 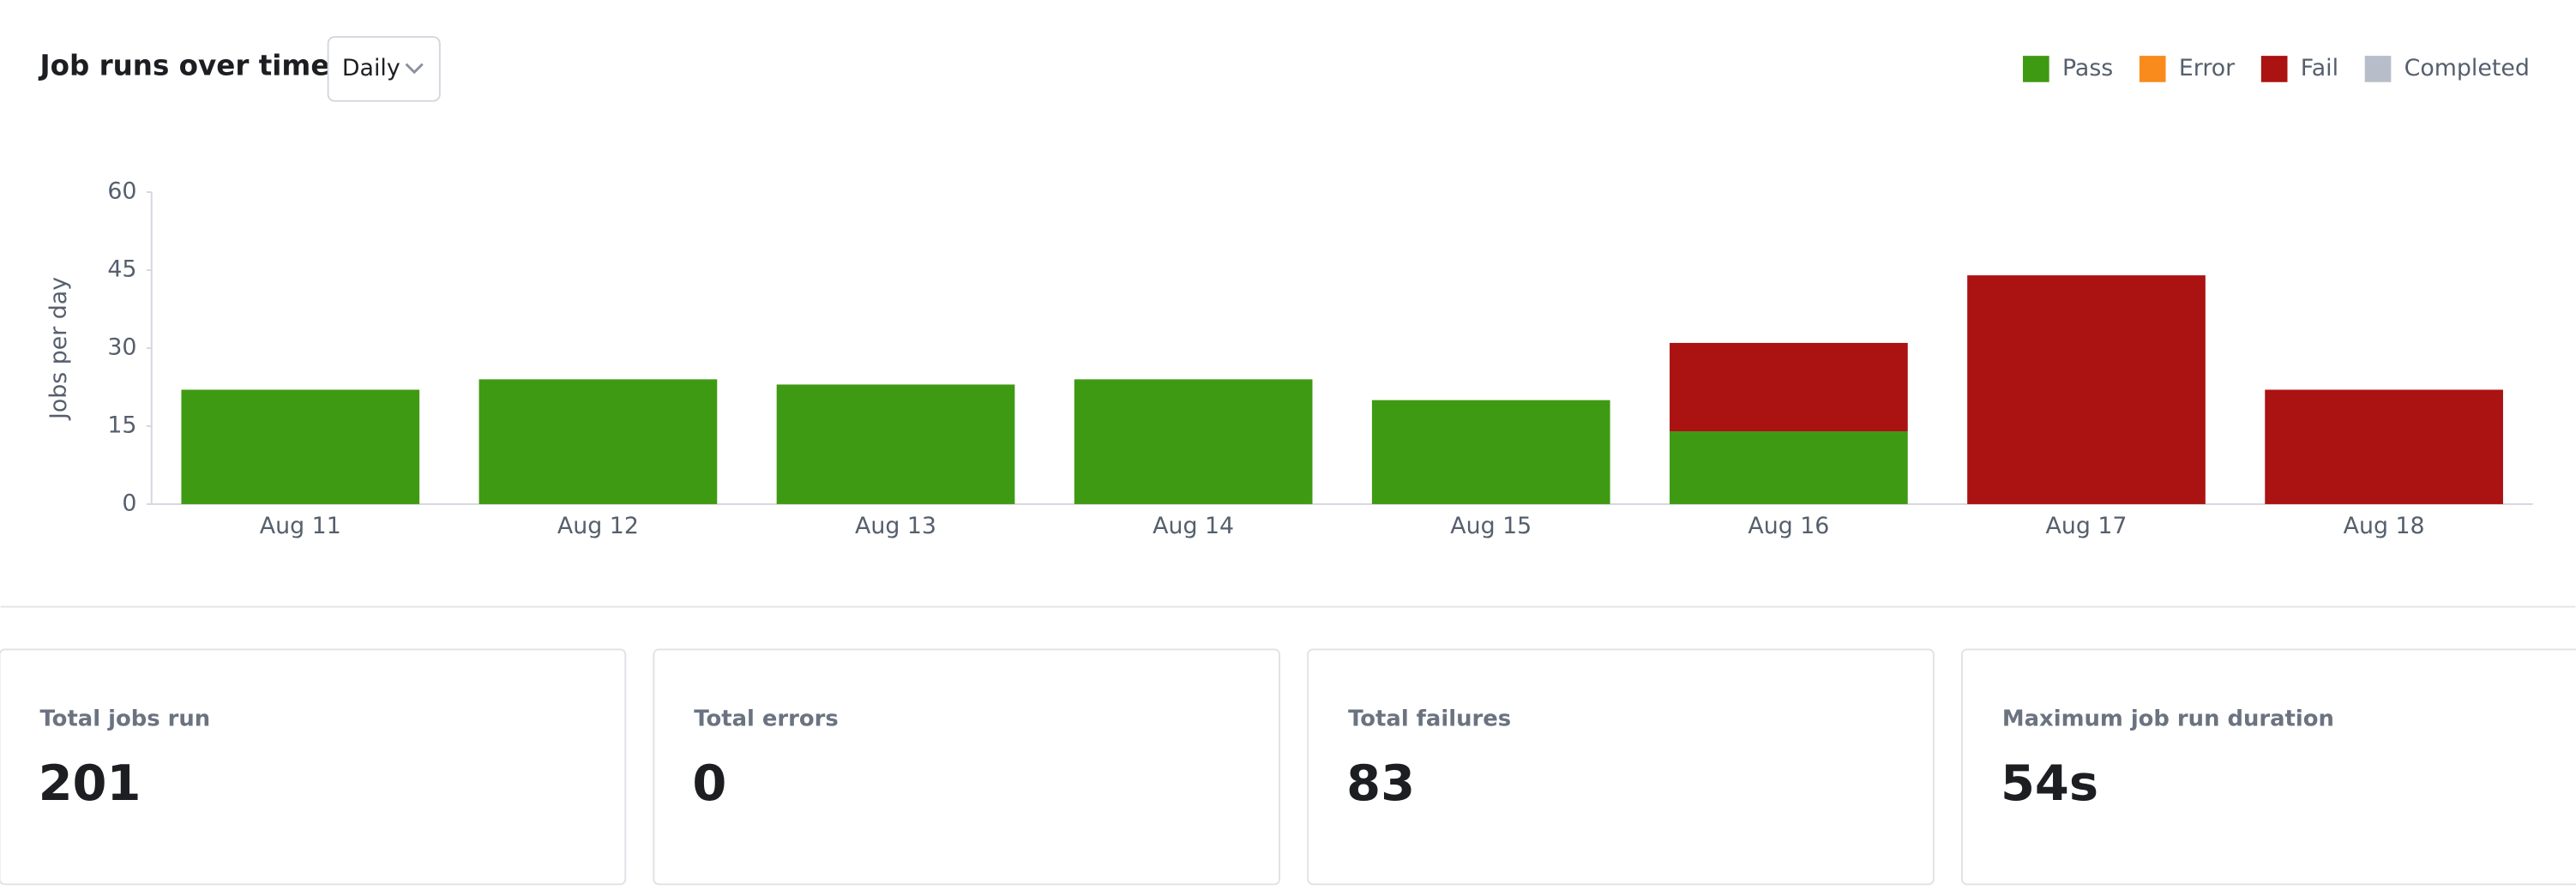 I want to click on x-tick-label: Aug 17, so click(x=2087, y=526).